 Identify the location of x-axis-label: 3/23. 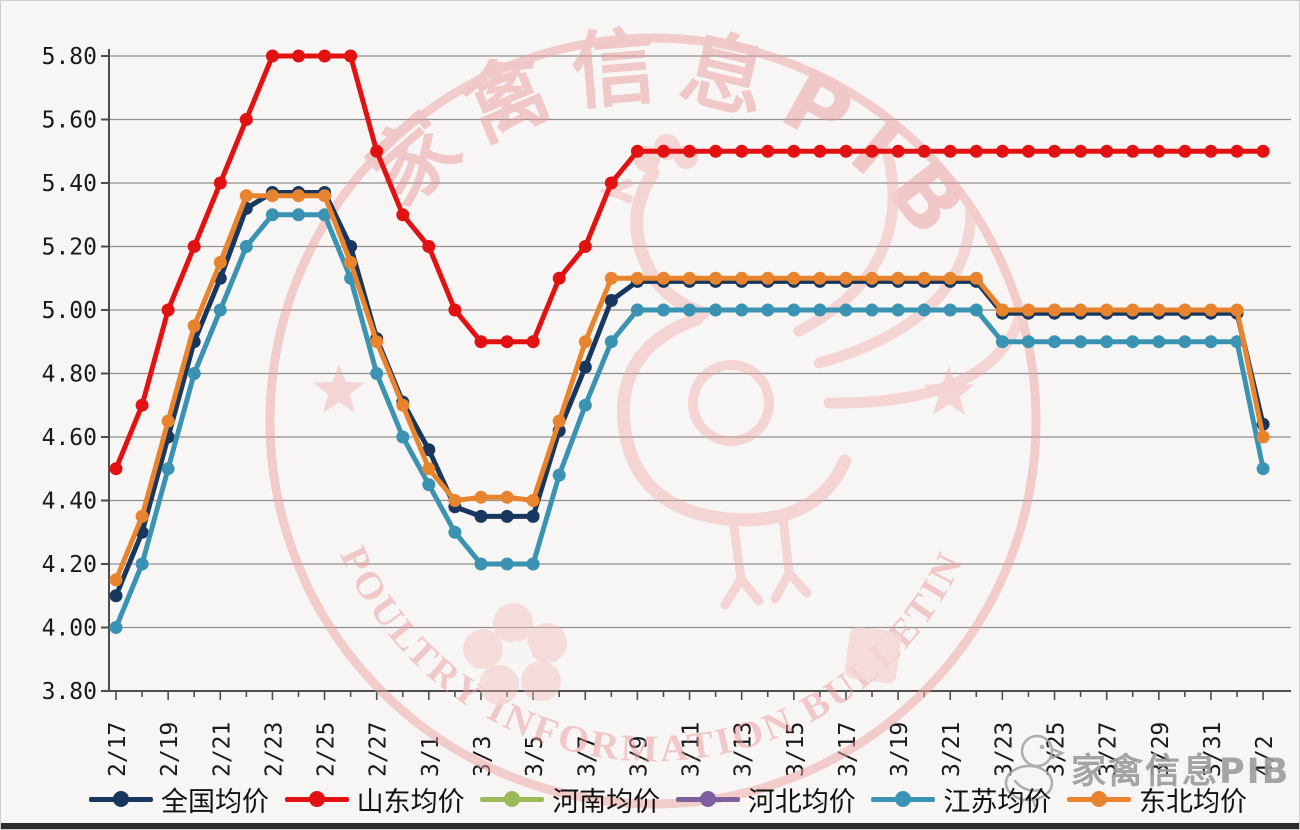
(1004, 749).